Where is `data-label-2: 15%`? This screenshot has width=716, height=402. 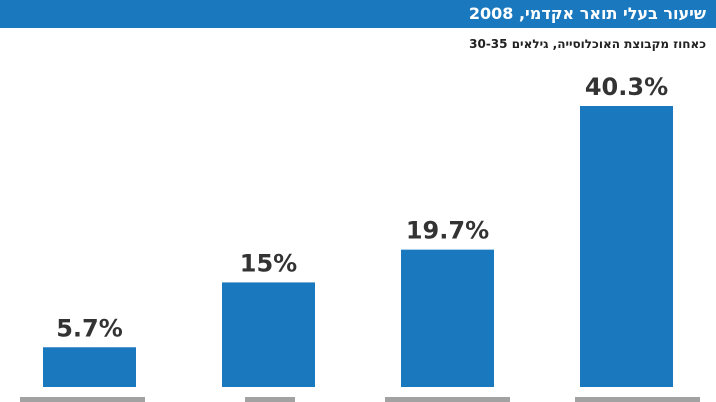 data-label-2: 15% is located at coordinates (268, 263).